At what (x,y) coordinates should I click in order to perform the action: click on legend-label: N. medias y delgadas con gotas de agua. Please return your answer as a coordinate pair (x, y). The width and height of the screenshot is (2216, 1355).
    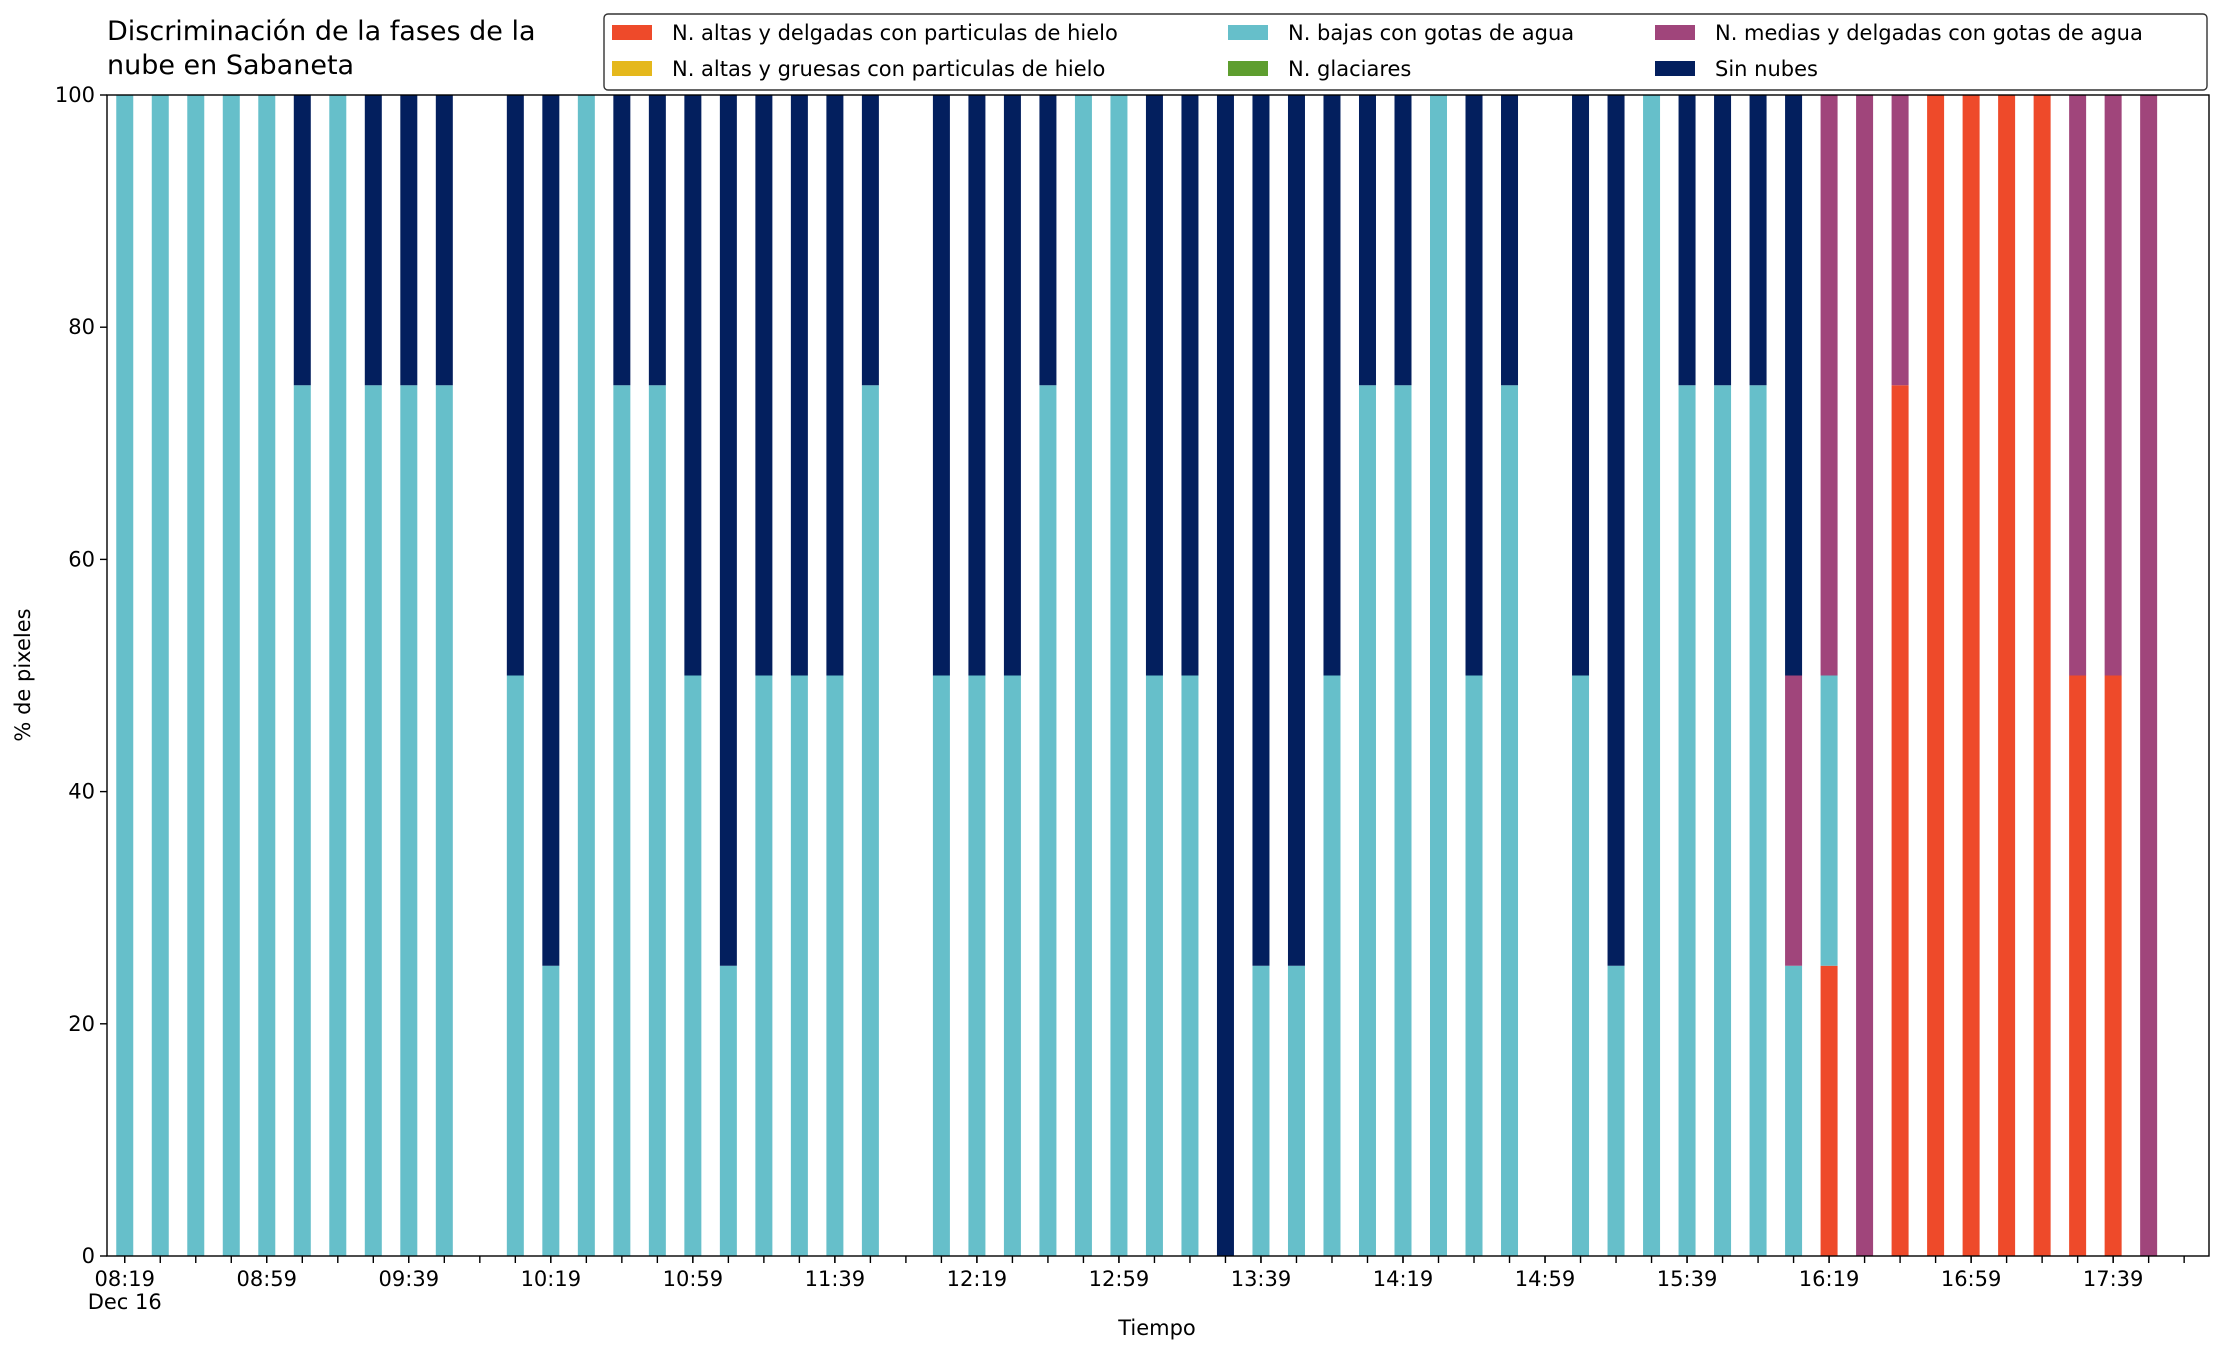
    Looking at the image, I should click on (1929, 33).